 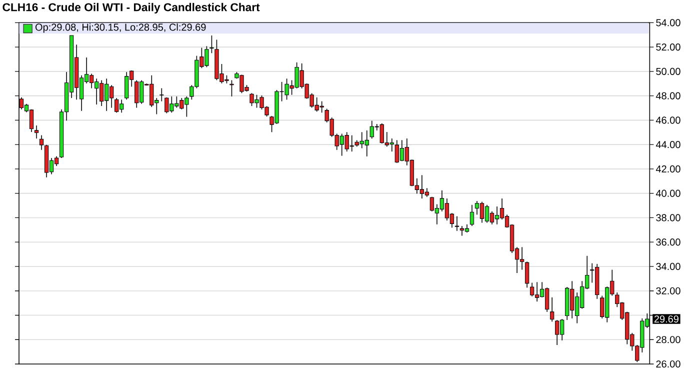 I want to click on y-tick-label: 32.00, so click(x=668, y=290).